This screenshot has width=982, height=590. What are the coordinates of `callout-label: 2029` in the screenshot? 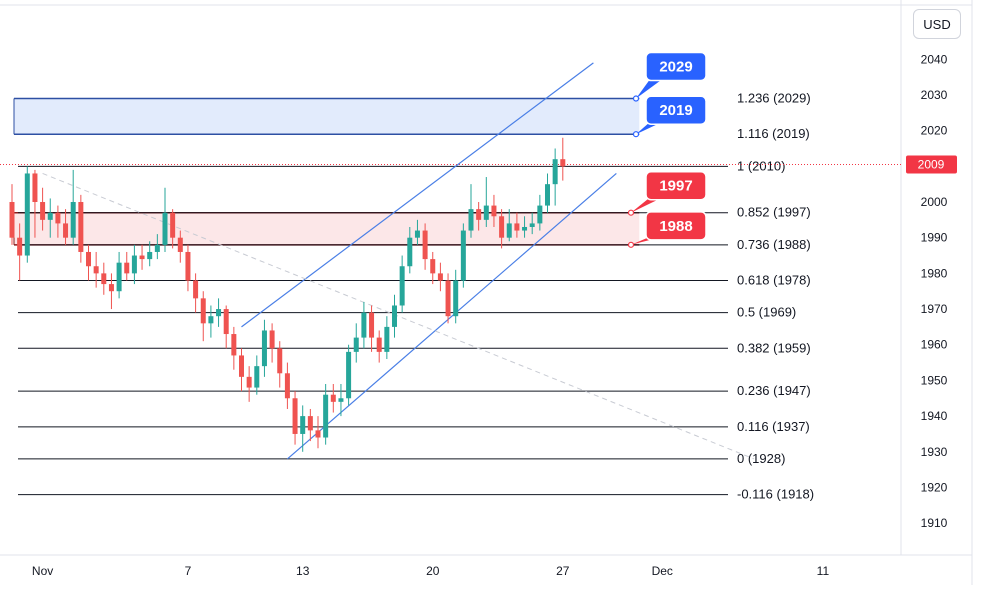 It's located at (675, 67).